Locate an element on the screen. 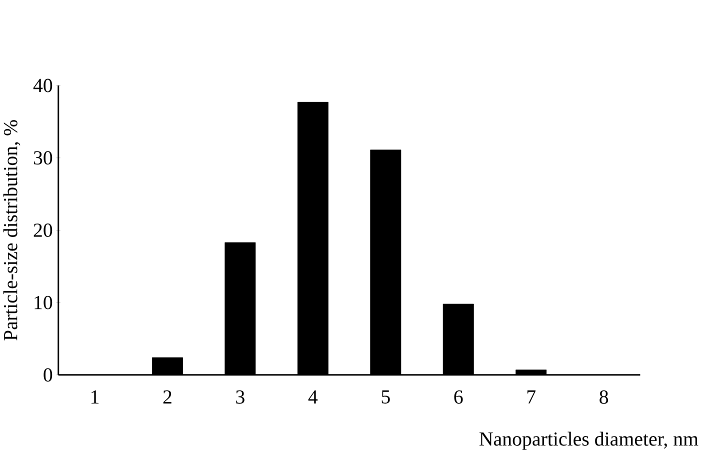  x-axis-title: Nanoparticles diameter, nm is located at coordinates (589, 441).